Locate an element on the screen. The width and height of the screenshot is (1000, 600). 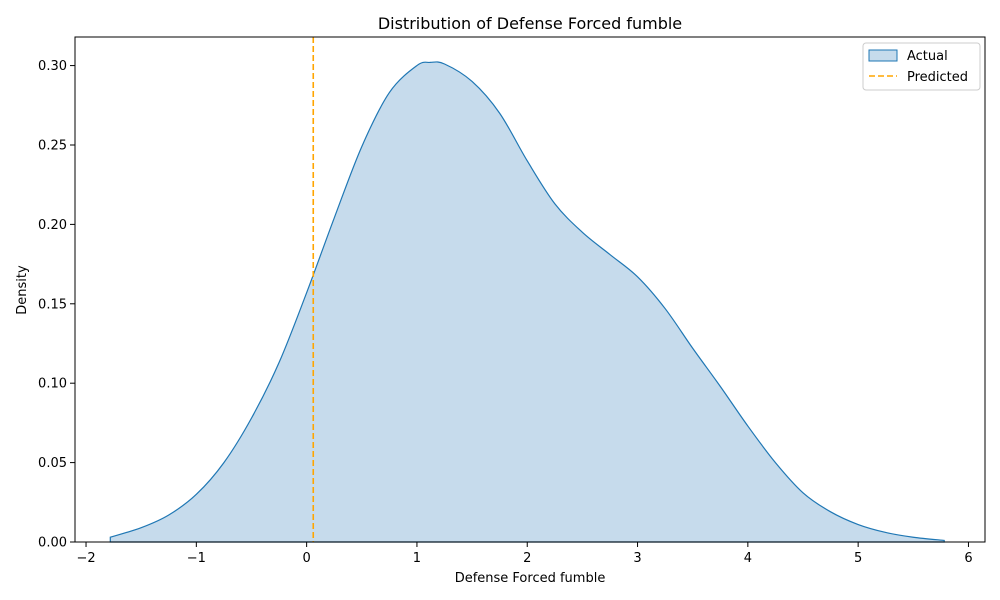
y-axis-label: Density is located at coordinates (22, 290).